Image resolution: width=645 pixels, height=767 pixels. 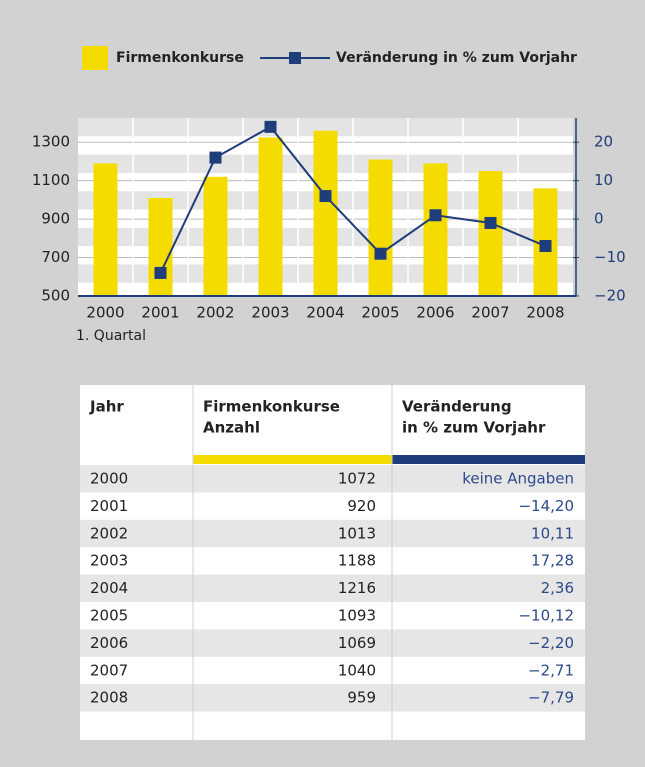 What do you see at coordinates (610, 296) in the screenshot?
I see `y2-tick-label: −20` at bounding box center [610, 296].